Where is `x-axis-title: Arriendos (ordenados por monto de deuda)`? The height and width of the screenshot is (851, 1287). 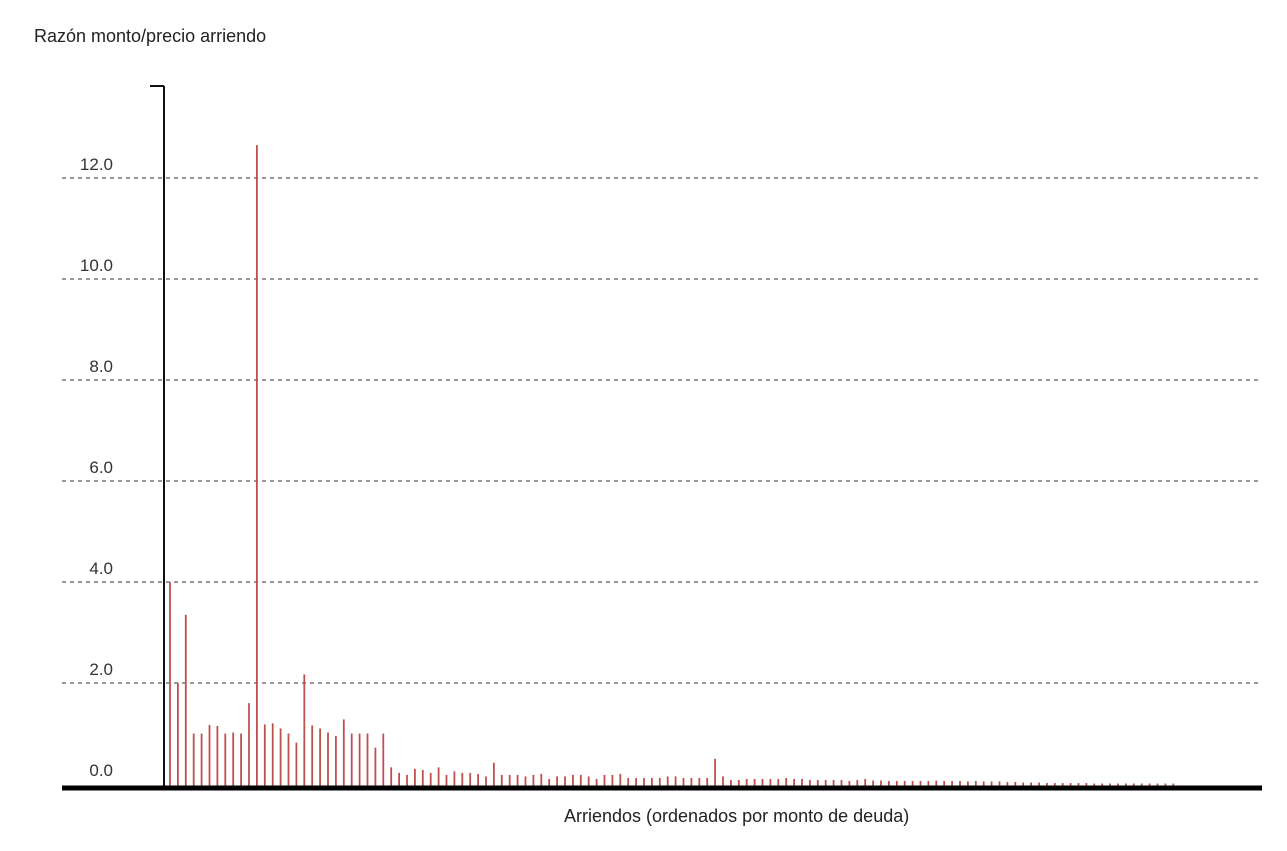 x-axis-title: Arriendos (ordenados por monto de deuda) is located at coordinates (737, 816).